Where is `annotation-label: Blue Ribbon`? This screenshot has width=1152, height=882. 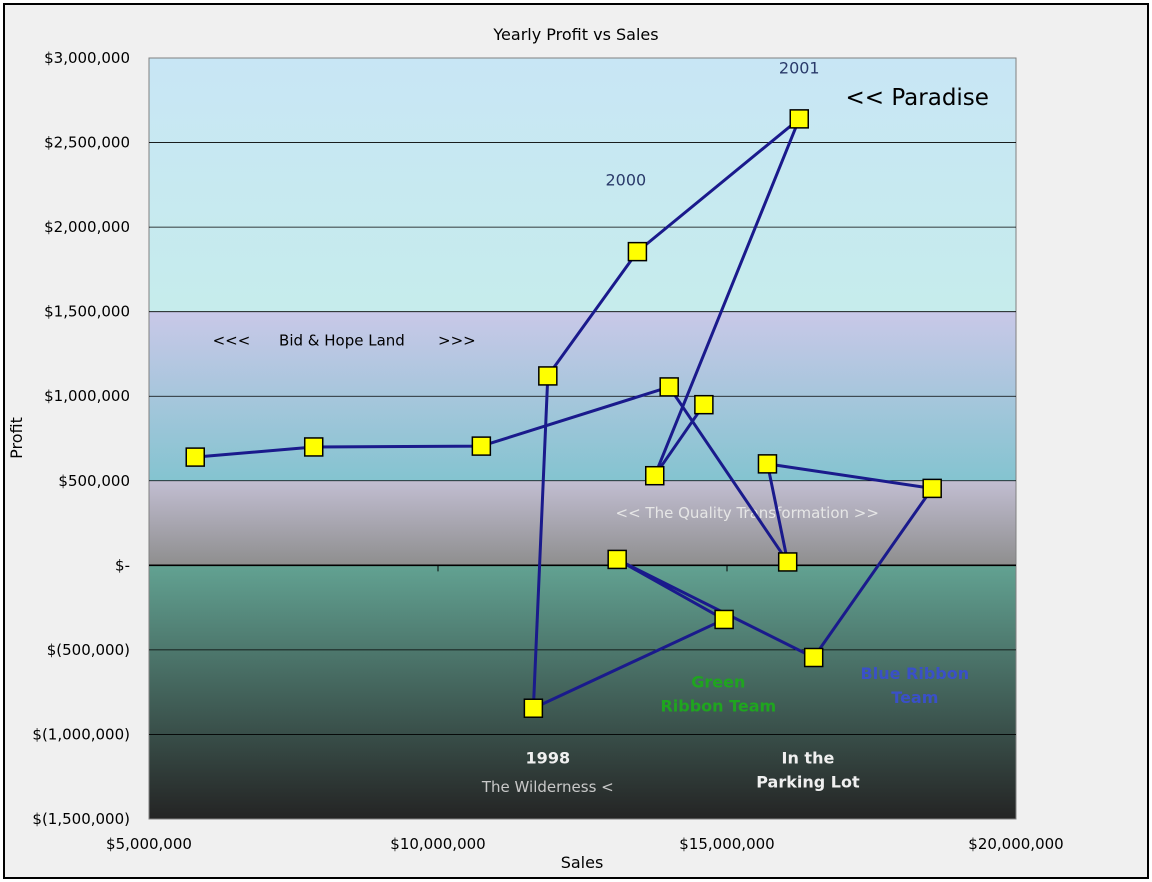
annotation-label: Blue Ribbon is located at coordinates (915, 673).